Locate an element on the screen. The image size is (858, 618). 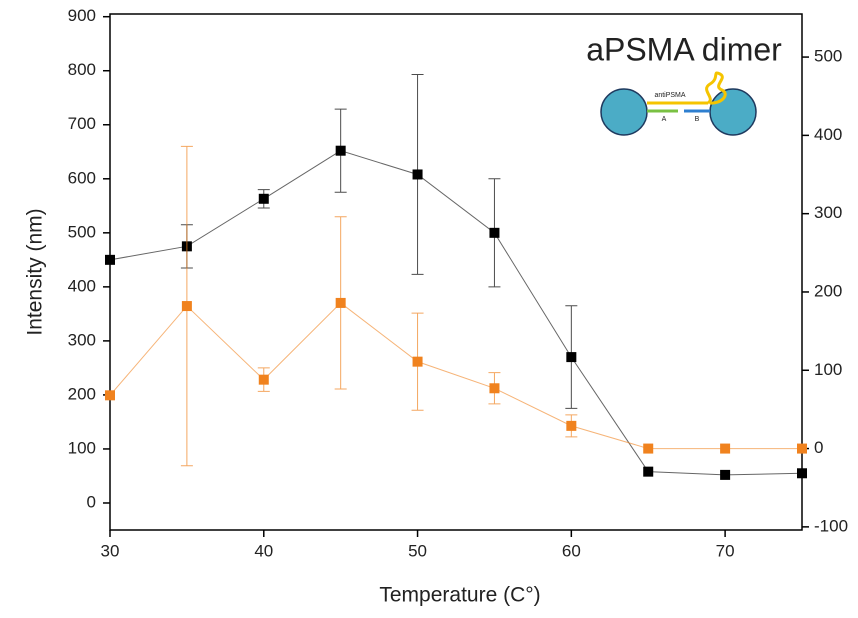
annotation: aPSMA dimer is located at coordinates (684, 49).